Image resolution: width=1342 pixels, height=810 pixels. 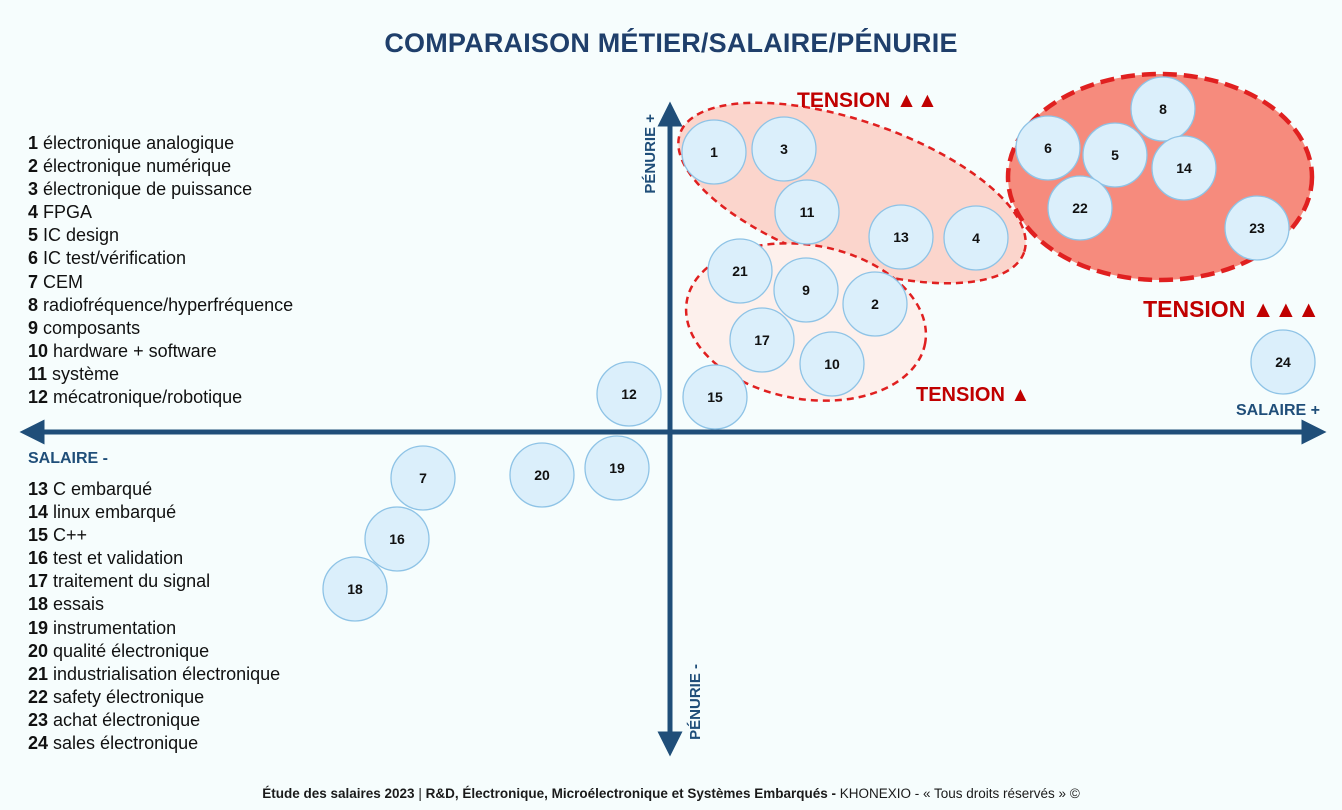 What do you see at coordinates (38, 558) in the screenshot?
I see `legend-item-number: 16` at bounding box center [38, 558].